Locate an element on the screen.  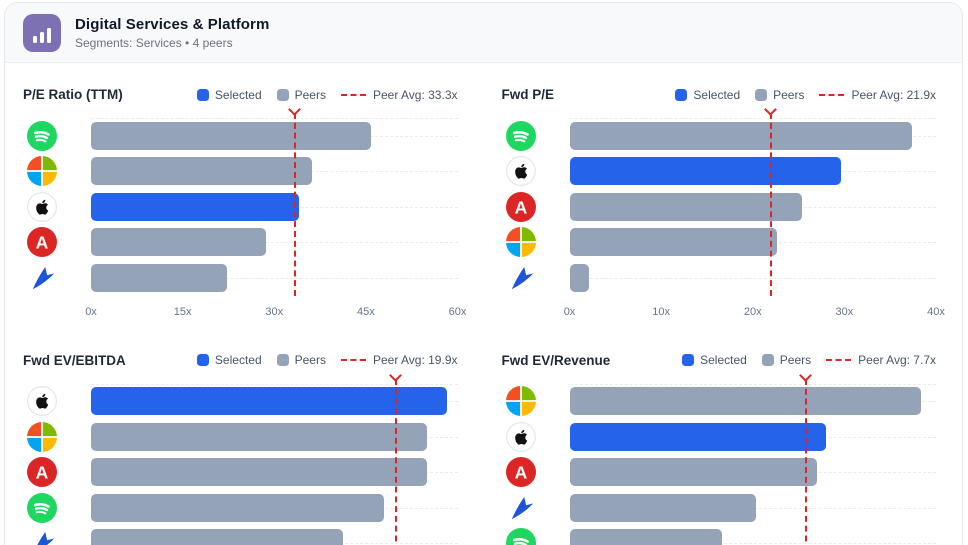
chart-title: Fwd EV/Revenue is located at coordinates (556, 360).